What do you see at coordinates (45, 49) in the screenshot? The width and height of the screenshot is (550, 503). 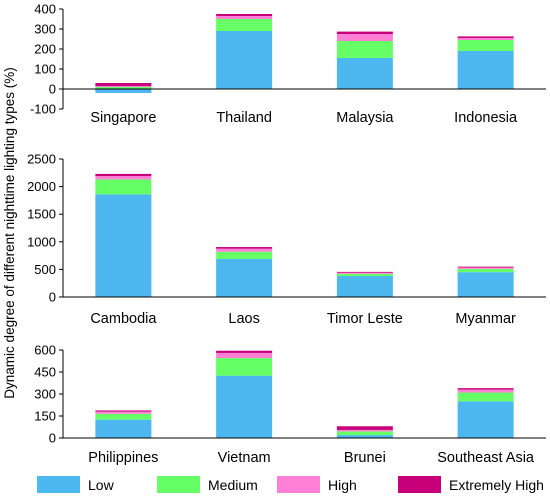 I see `y-tick-label: 200` at bounding box center [45, 49].